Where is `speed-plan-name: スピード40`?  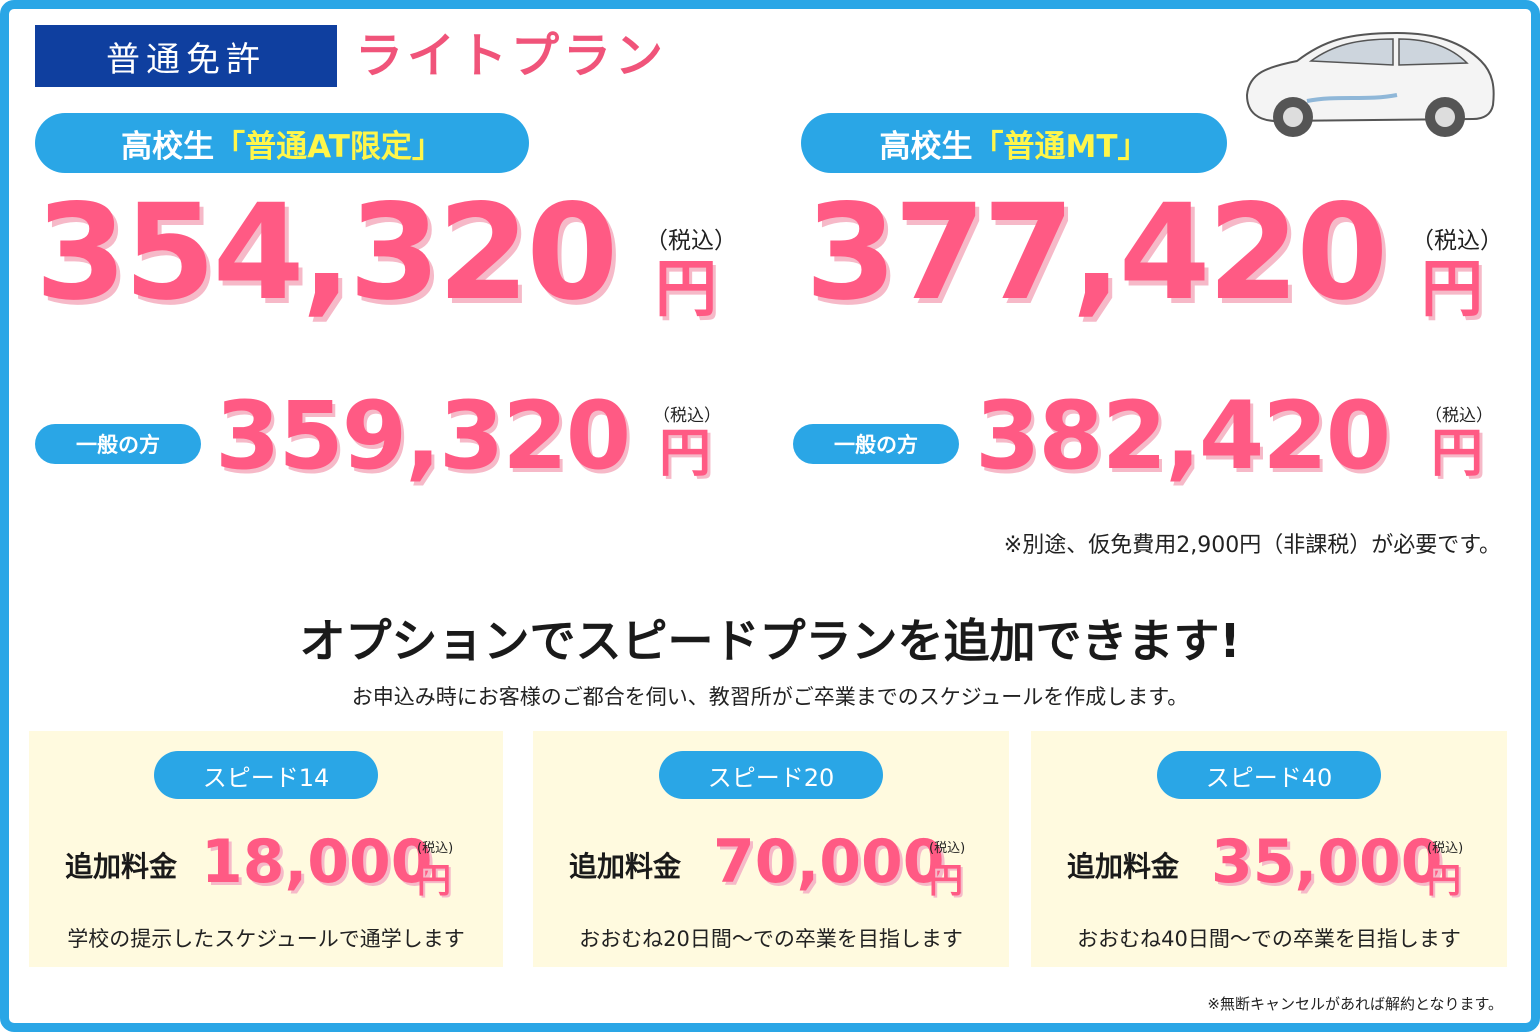
speed-plan-name: スピード40 is located at coordinates (1269, 775).